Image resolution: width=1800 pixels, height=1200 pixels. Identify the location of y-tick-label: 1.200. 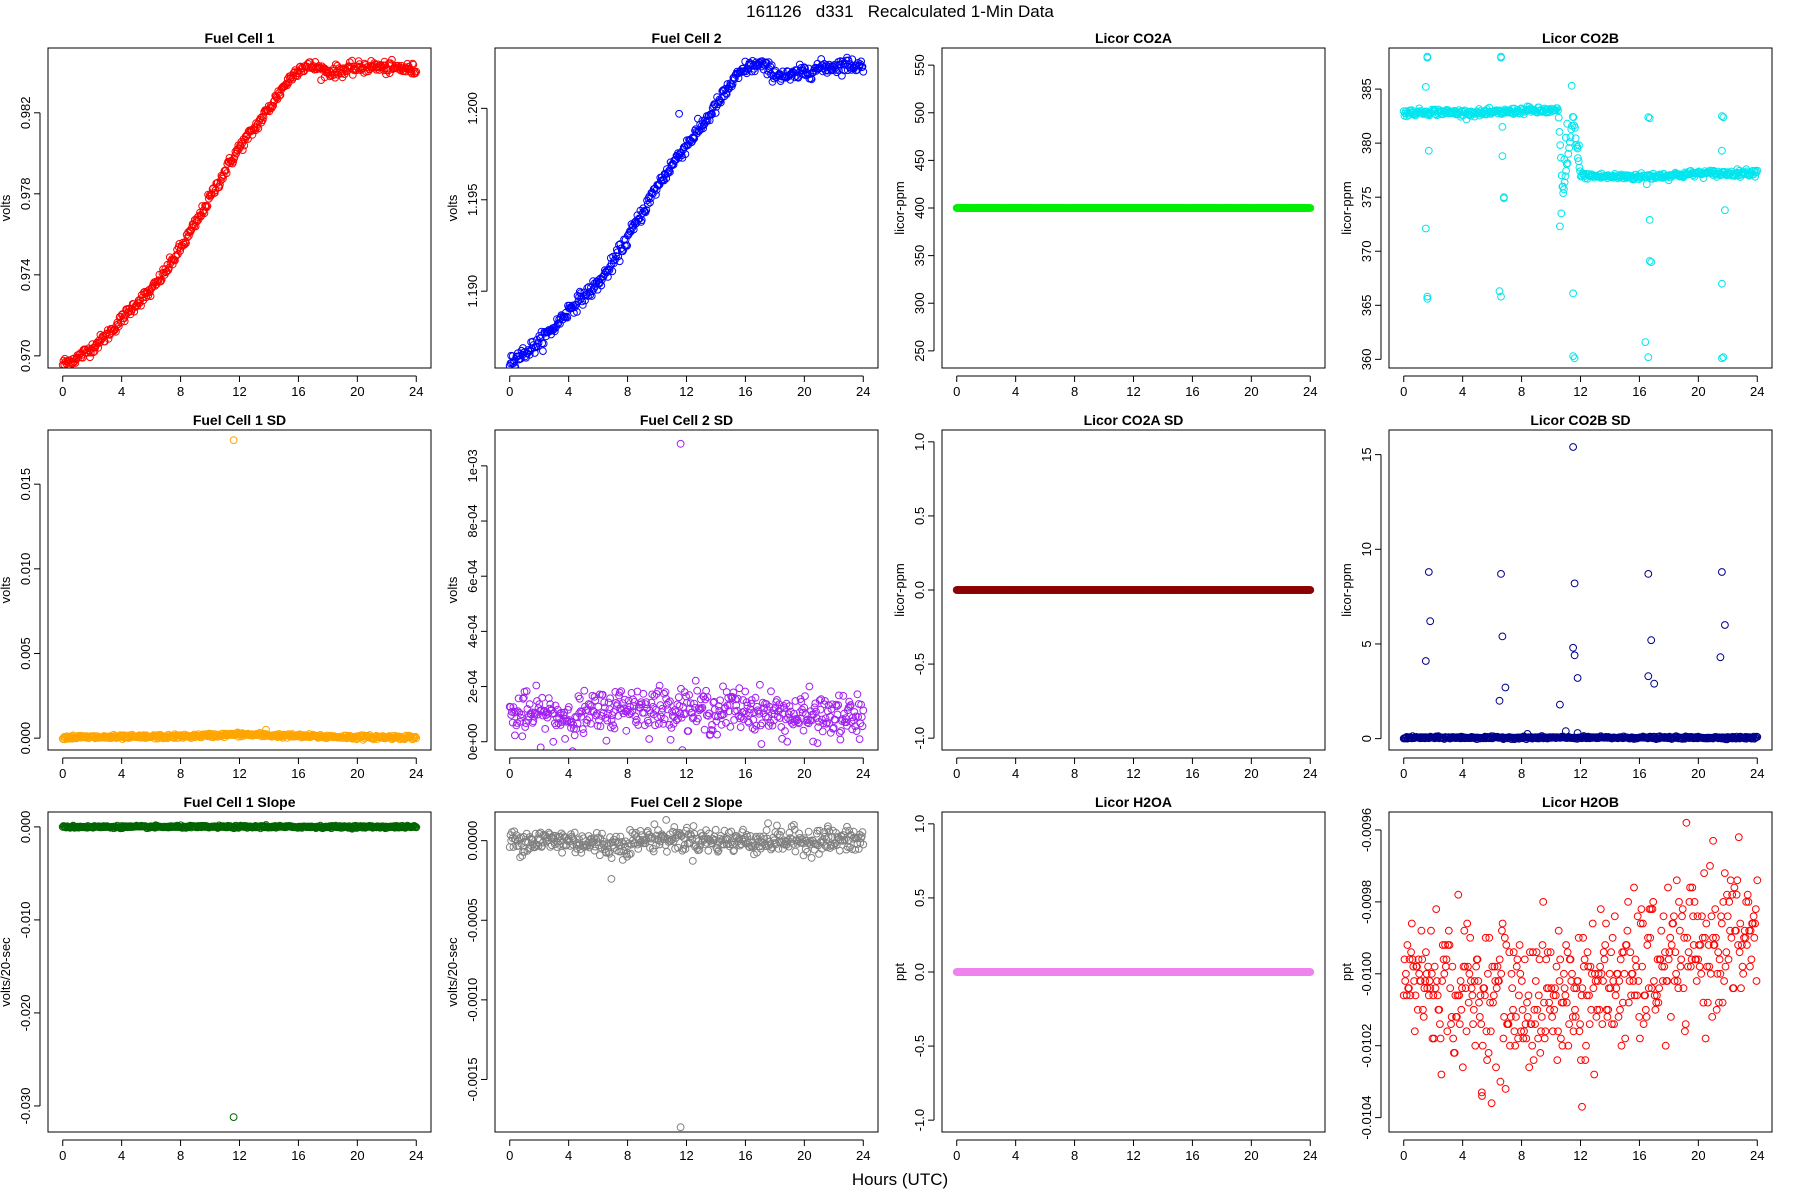
(472, 108).